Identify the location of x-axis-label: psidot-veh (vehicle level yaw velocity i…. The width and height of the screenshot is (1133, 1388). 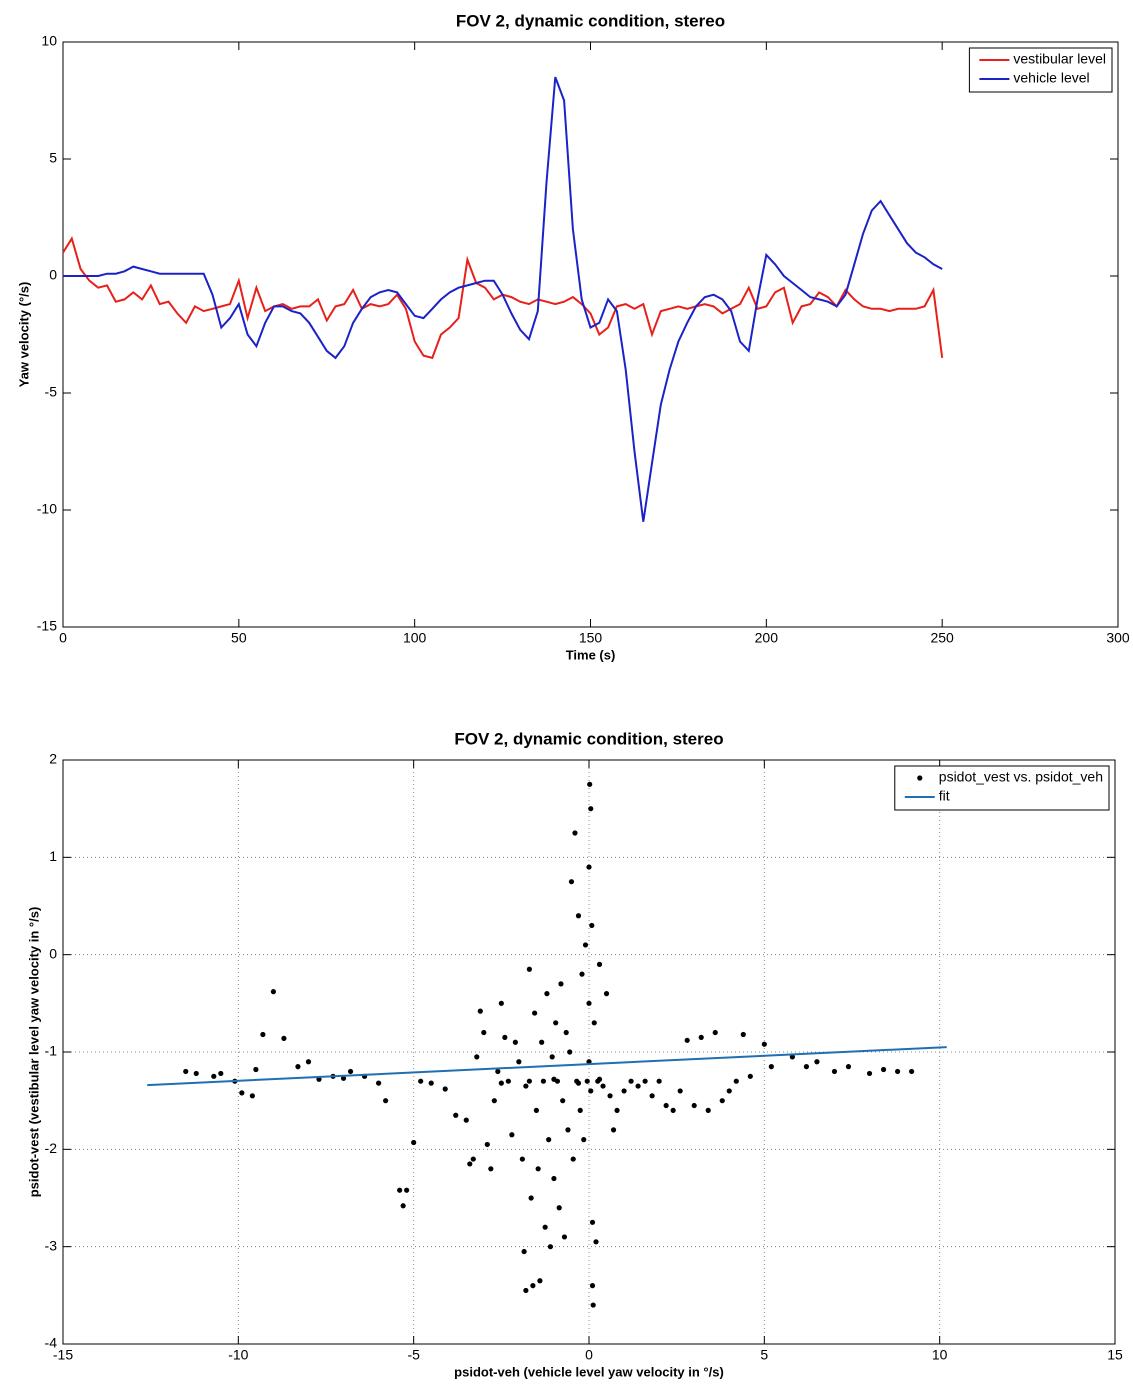
(589, 1371).